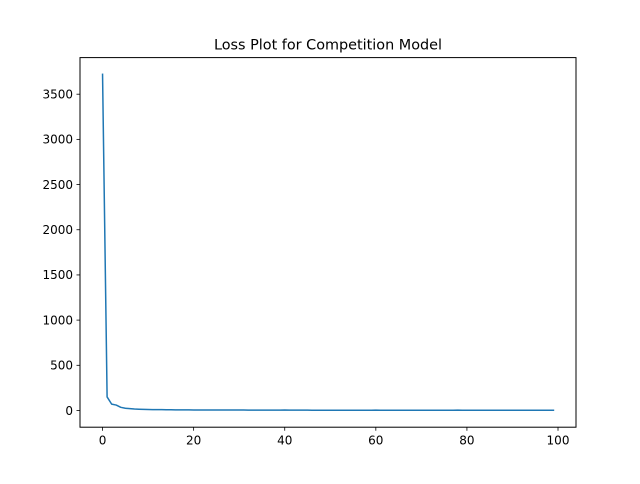  What do you see at coordinates (375, 441) in the screenshot?
I see `x-tick-label: 60` at bounding box center [375, 441].